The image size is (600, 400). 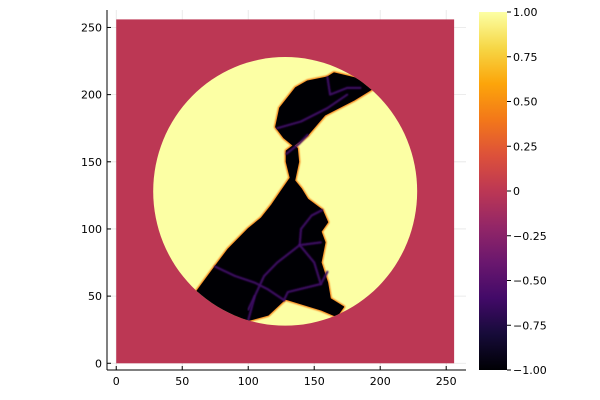 I want to click on x-tick-label: 200, so click(x=380, y=381).